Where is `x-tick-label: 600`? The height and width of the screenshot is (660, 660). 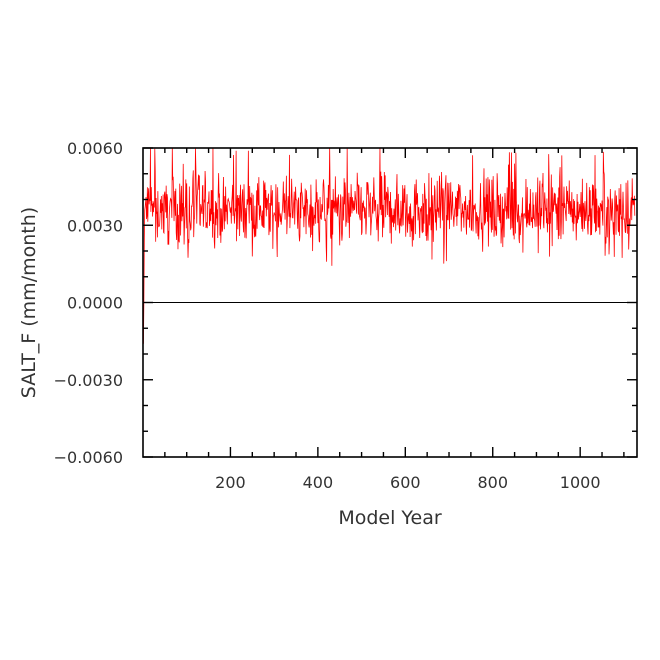 x-tick-label: 600 is located at coordinates (405, 482).